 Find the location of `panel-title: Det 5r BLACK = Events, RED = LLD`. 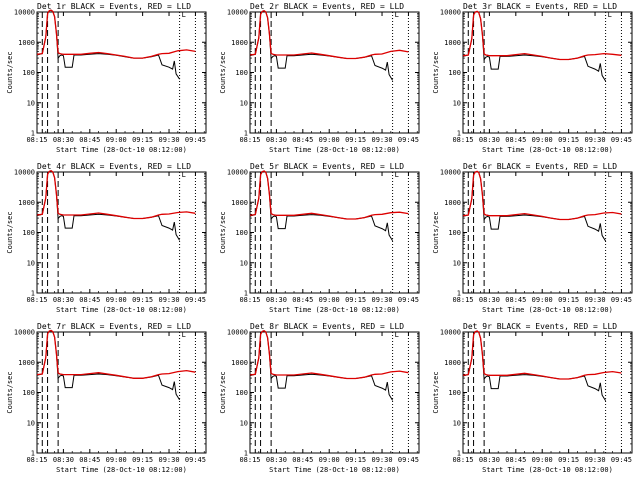

panel-title: Det 5r BLACK = Events, RED = LLD is located at coordinates (327, 166).